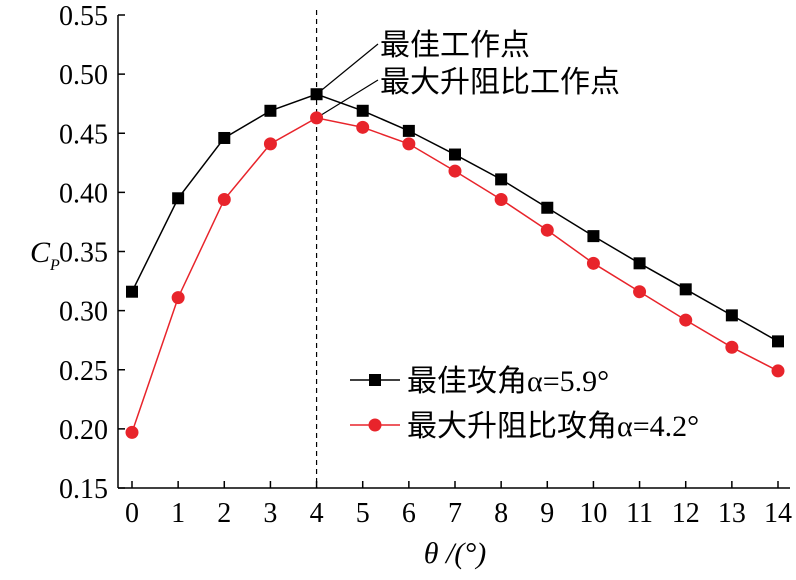 The image size is (796, 580). I want to click on y-tick-label: 0.45, so click(83, 134).